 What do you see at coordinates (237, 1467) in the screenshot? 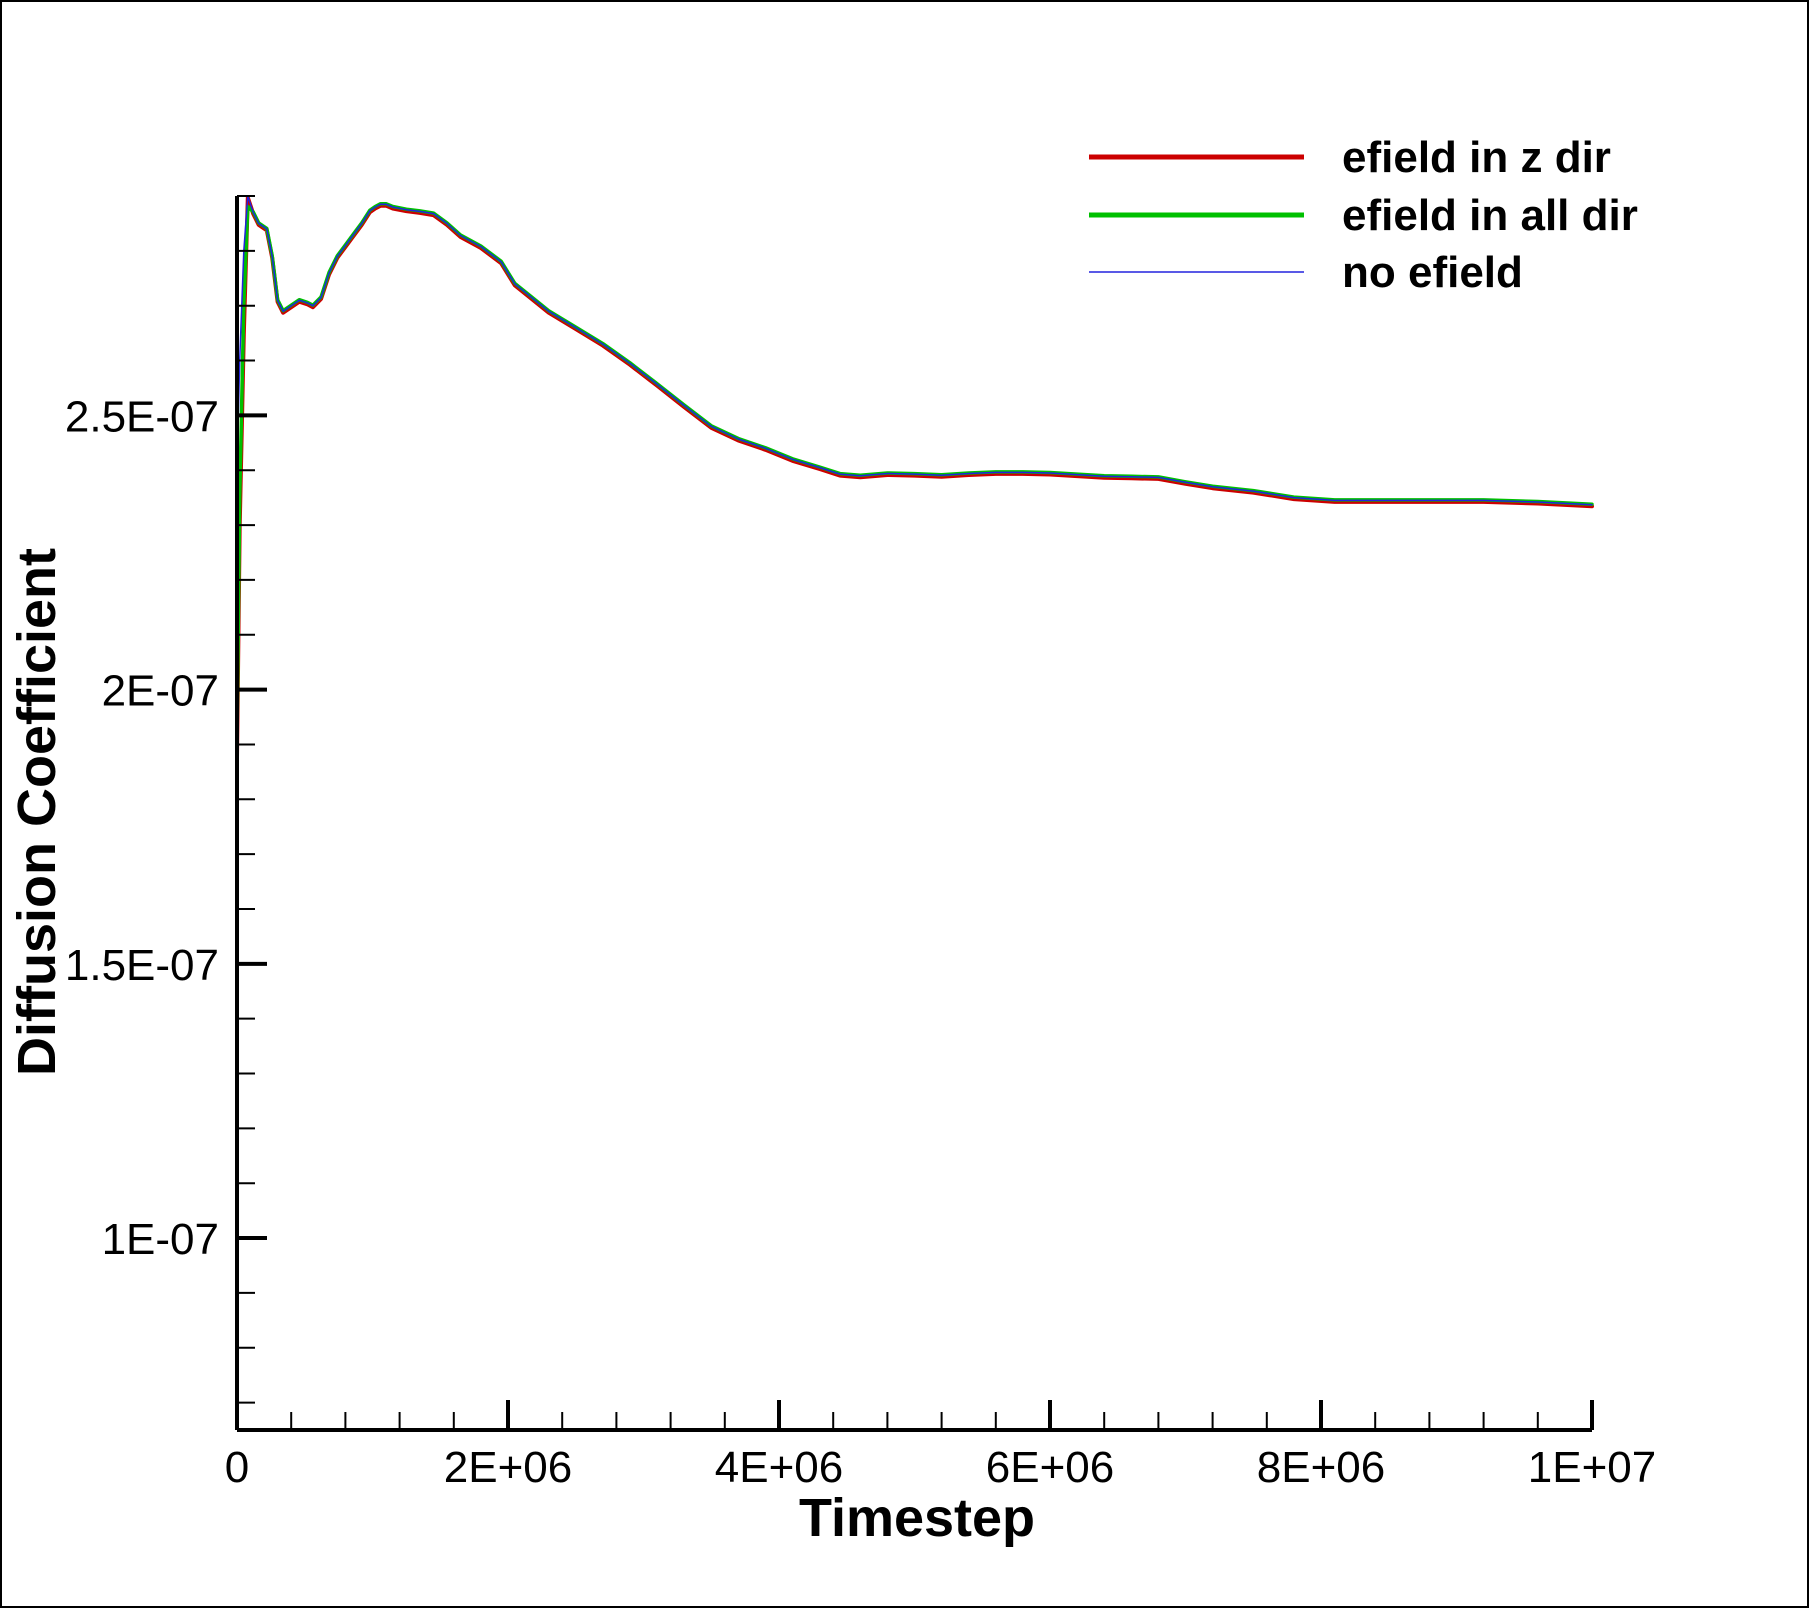
I see `x-tick-label: 0` at bounding box center [237, 1467].